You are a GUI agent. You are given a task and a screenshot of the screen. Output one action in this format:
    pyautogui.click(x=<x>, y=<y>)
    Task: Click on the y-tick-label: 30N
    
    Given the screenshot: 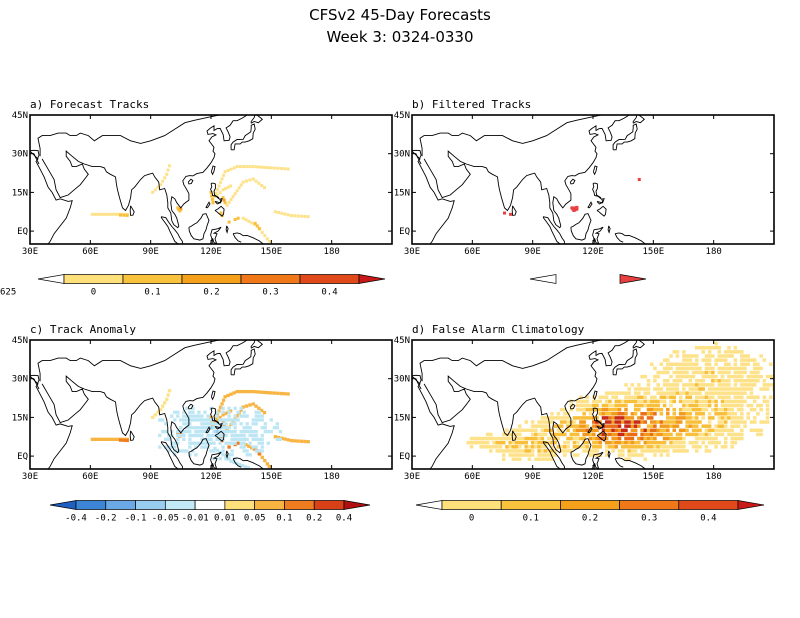 What is the action you would take?
    pyautogui.click(x=20, y=155)
    